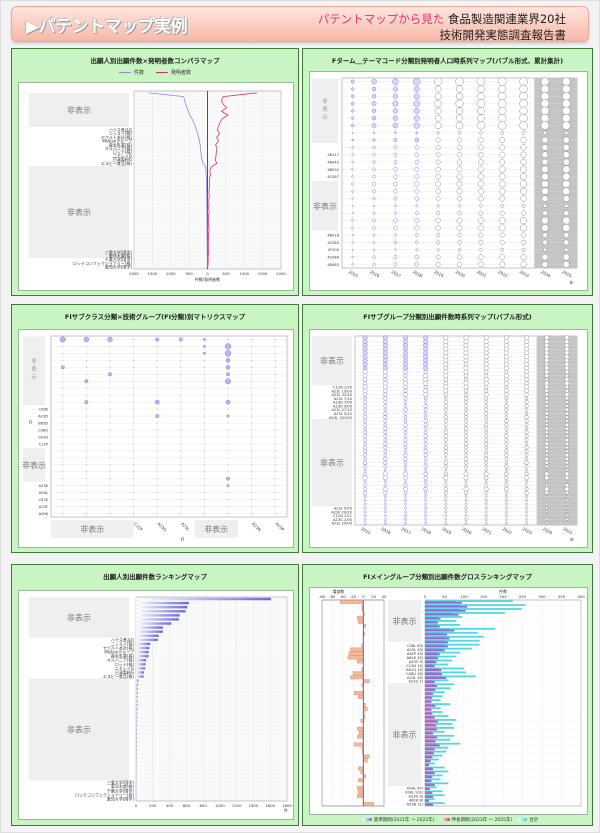 This screenshot has height=833, width=600. What do you see at coordinates (44, 514) in the screenshot?
I see `y-tick-label: A09K` at bounding box center [44, 514].